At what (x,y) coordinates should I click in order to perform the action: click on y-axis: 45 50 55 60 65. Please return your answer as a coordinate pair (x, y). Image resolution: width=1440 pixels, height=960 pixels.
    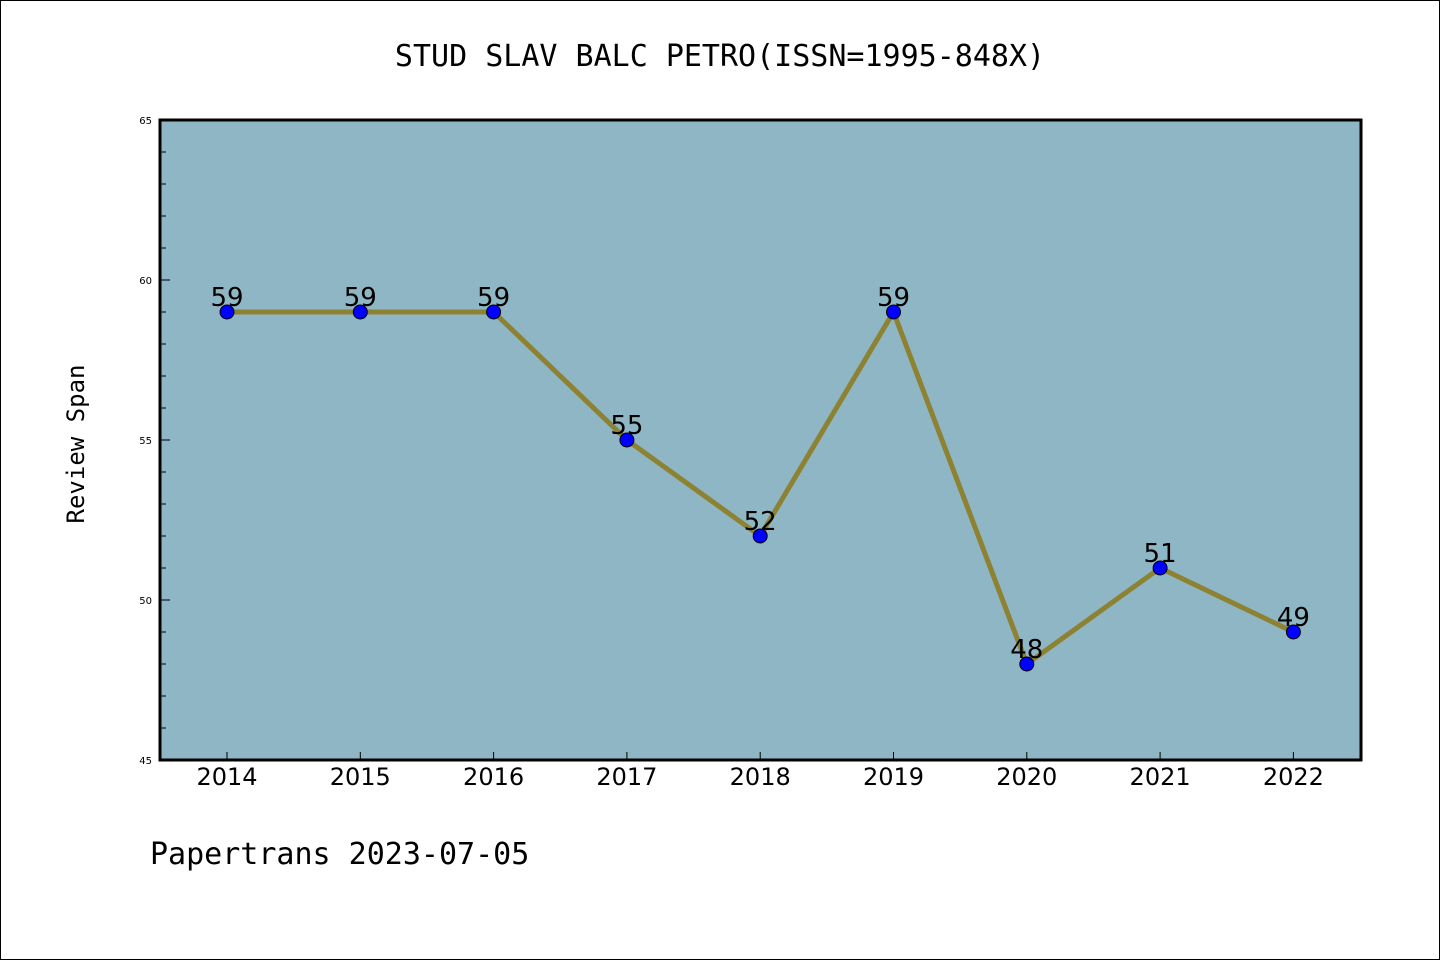
    Looking at the image, I should click on (154, 441).